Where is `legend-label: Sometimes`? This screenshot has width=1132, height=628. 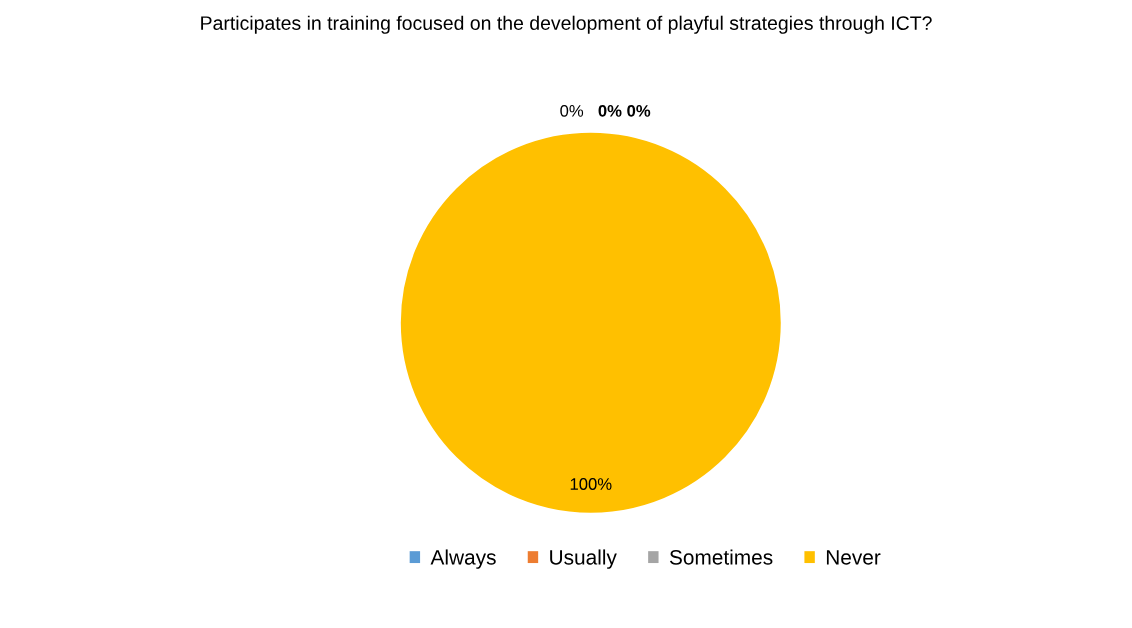
legend-label: Sometimes is located at coordinates (721, 557).